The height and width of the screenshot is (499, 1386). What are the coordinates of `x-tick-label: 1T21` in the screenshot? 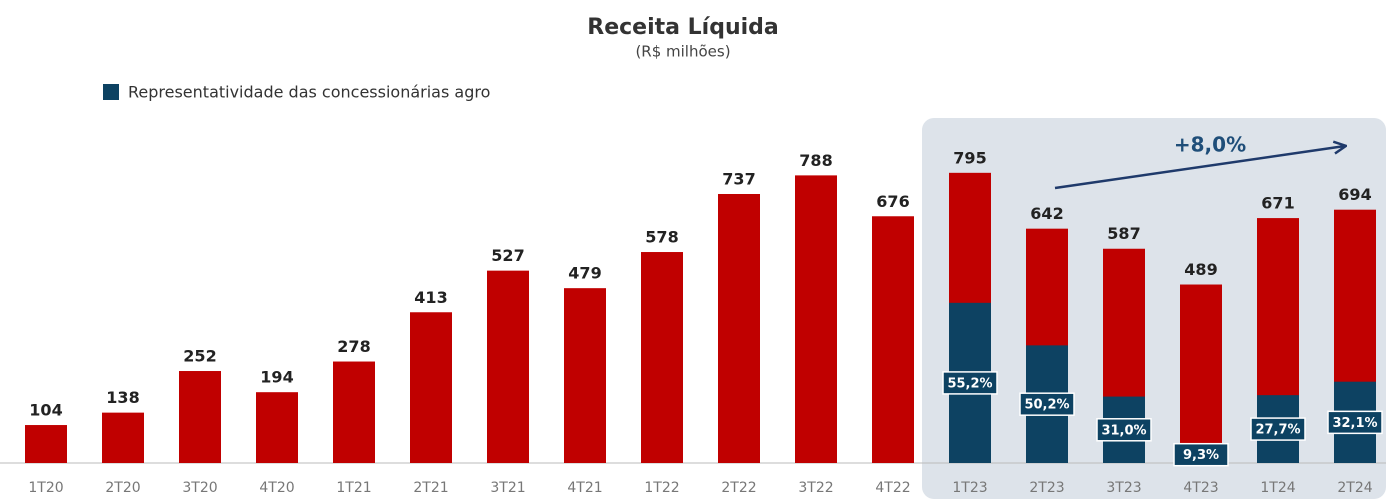 It's located at (353, 488).